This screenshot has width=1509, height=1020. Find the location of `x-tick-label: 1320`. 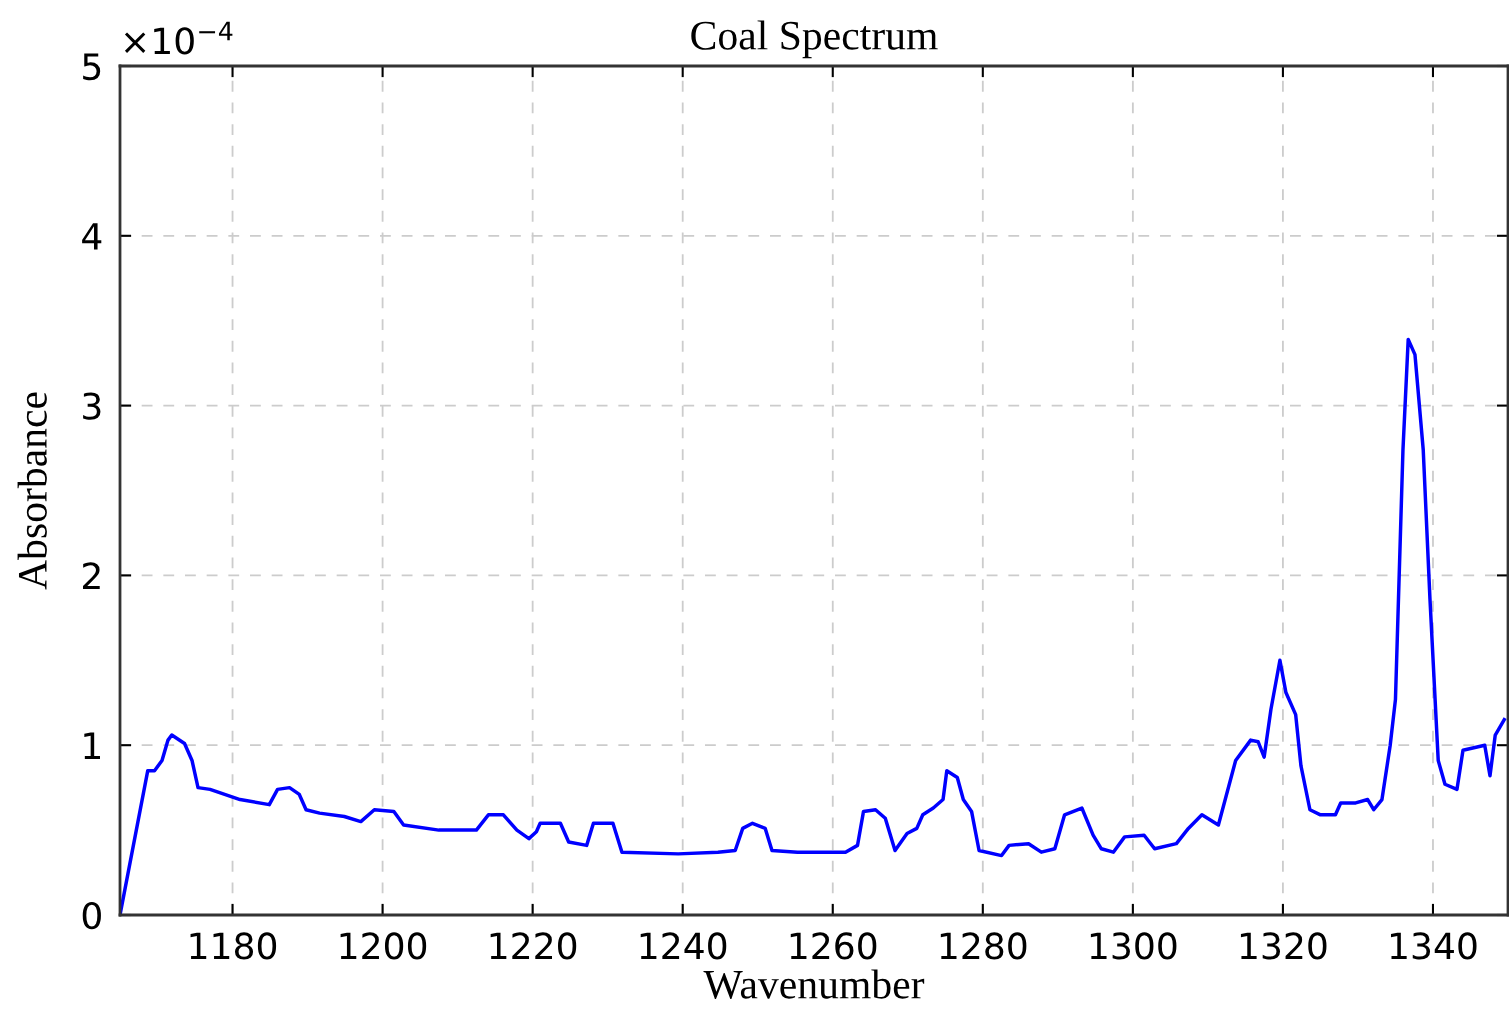

x-tick-label: 1320 is located at coordinates (1283, 946).